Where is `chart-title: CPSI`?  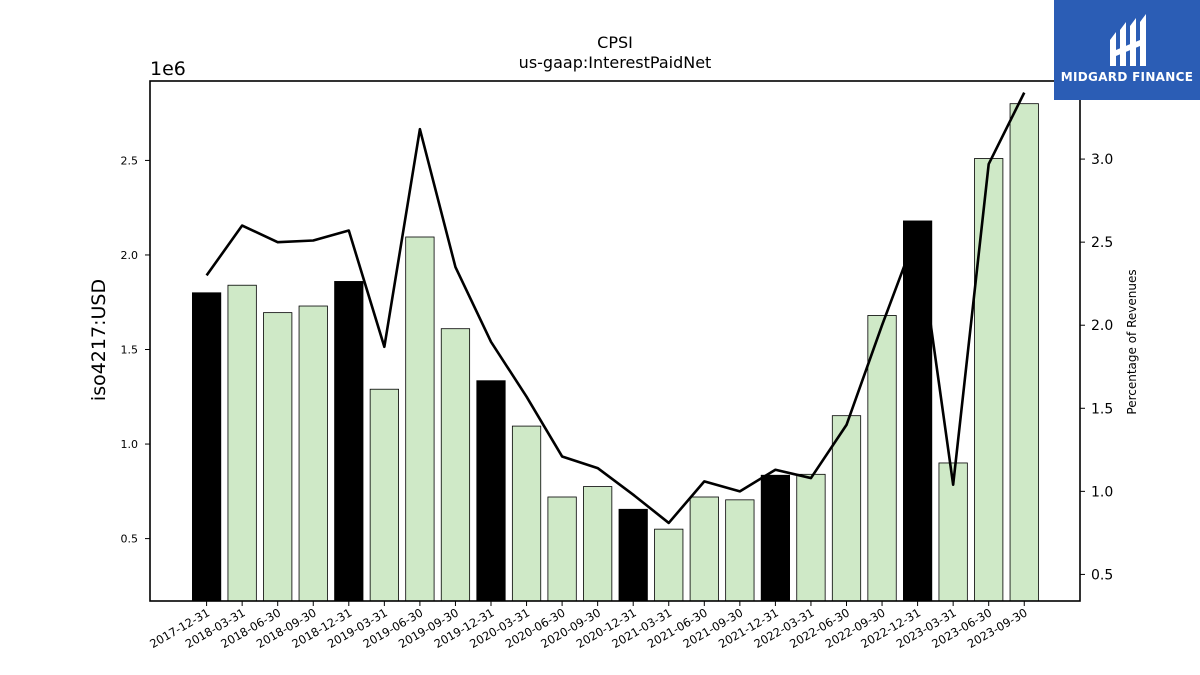
chart-title: CPSI is located at coordinates (615, 42).